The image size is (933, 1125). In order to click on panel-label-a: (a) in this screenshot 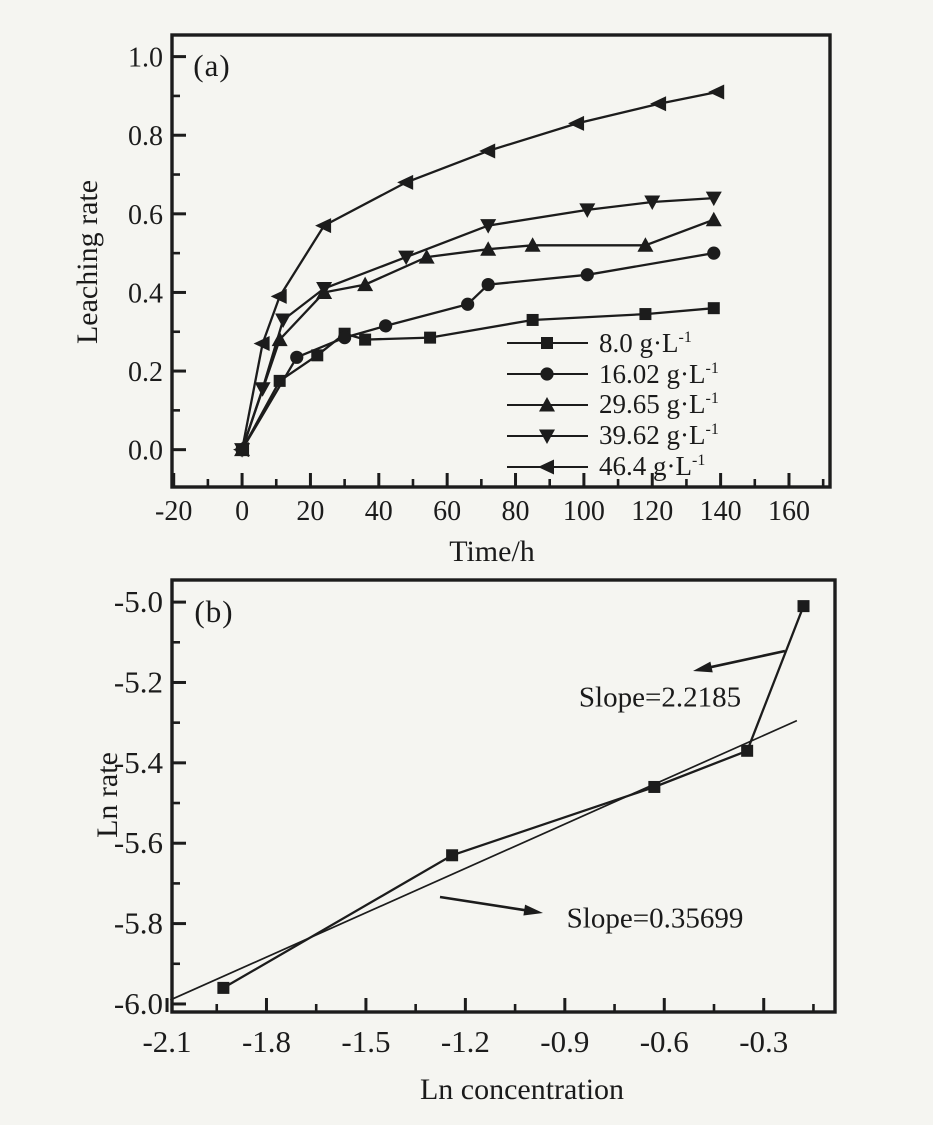, I will do `click(212, 65)`.